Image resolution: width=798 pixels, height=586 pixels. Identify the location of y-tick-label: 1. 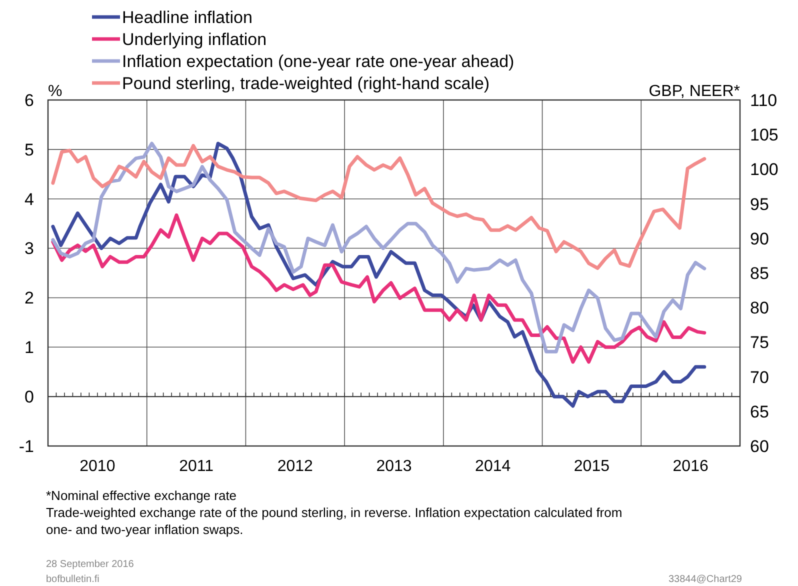
(29, 348).